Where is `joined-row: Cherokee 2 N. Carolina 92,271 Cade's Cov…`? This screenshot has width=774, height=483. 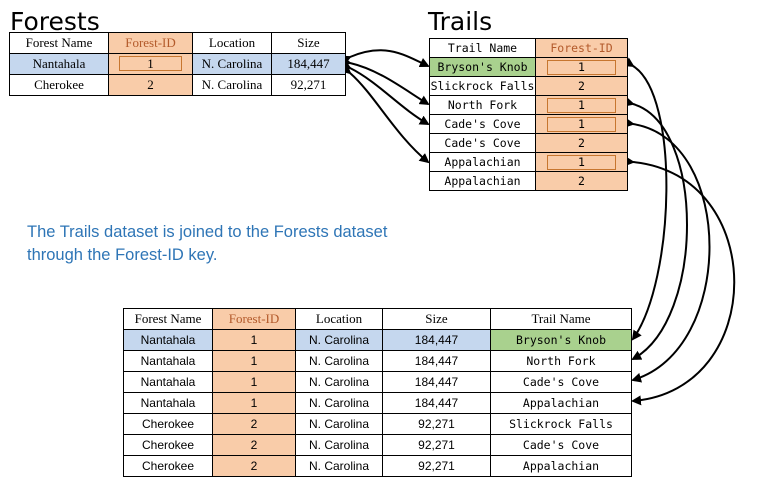 joined-row: Cherokee 2 N. Carolina 92,271 Cade's Cov… is located at coordinates (377, 445).